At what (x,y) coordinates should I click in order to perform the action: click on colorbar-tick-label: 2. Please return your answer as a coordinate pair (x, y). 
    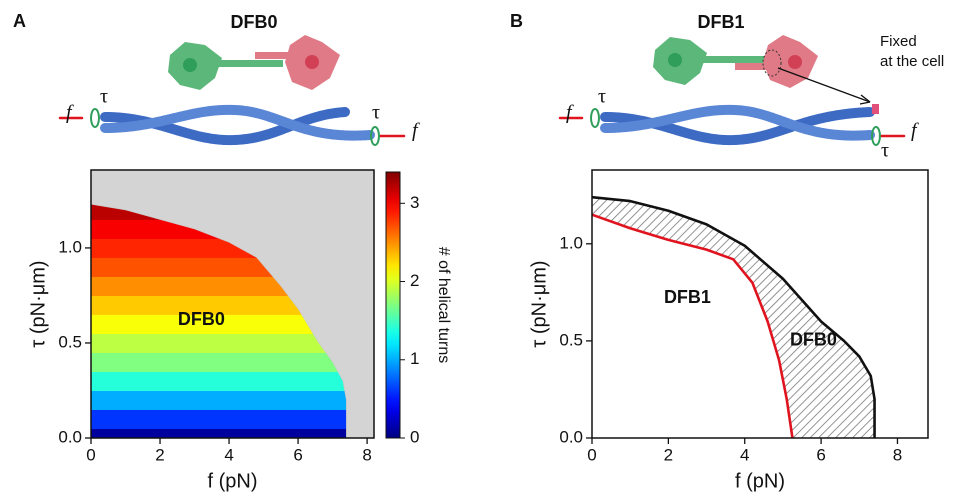
    Looking at the image, I should click on (414, 280).